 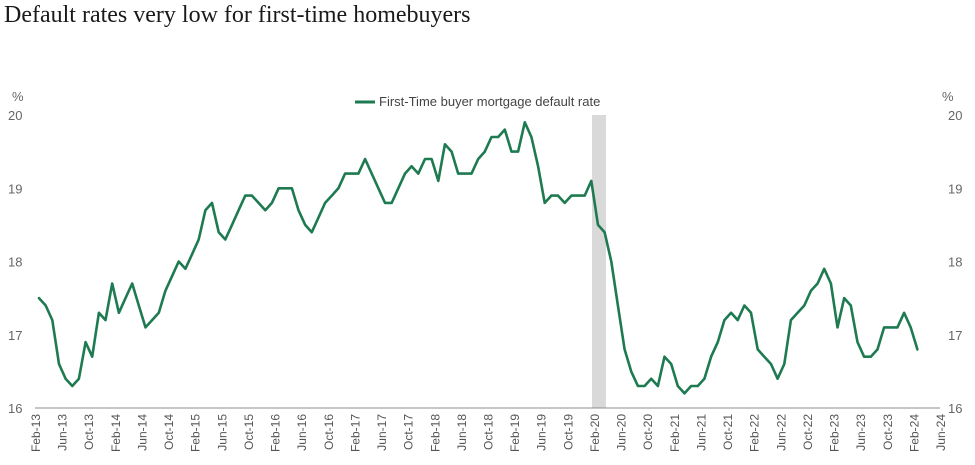 I want to click on x-tick-label: Feb-14, so click(x=116, y=433).